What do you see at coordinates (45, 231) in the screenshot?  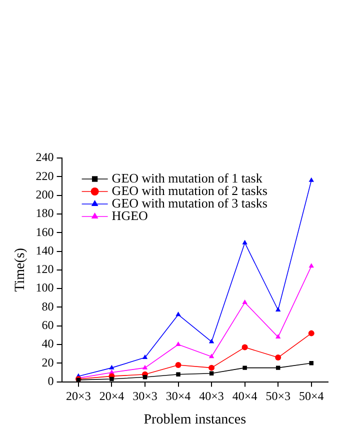 I see `y-tick-label: 160` at bounding box center [45, 231].